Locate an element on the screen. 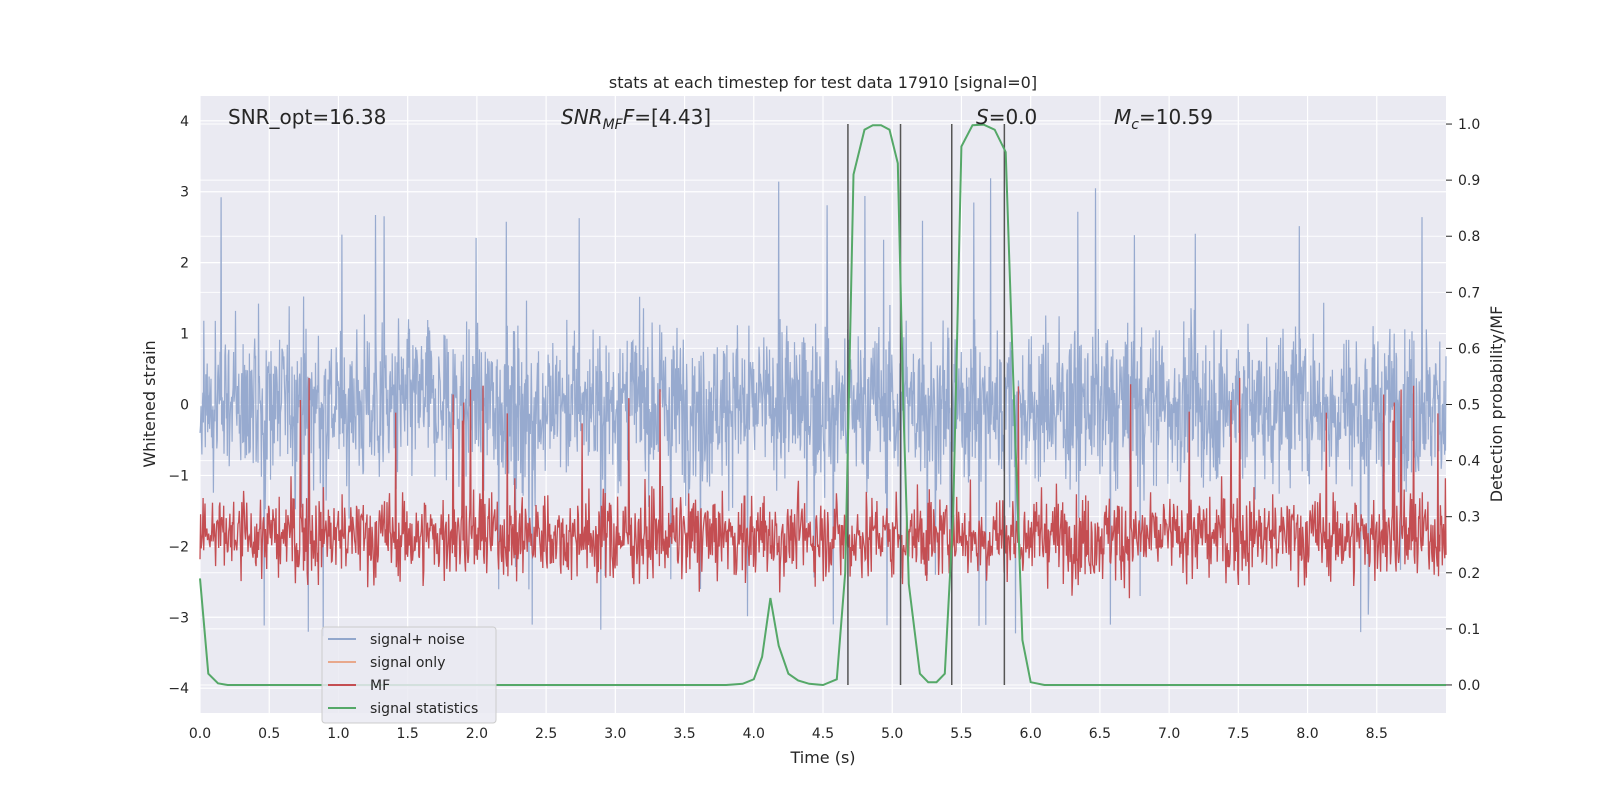 This screenshot has height=800, width=1600. x-tick-label: 3.0 is located at coordinates (615, 734).